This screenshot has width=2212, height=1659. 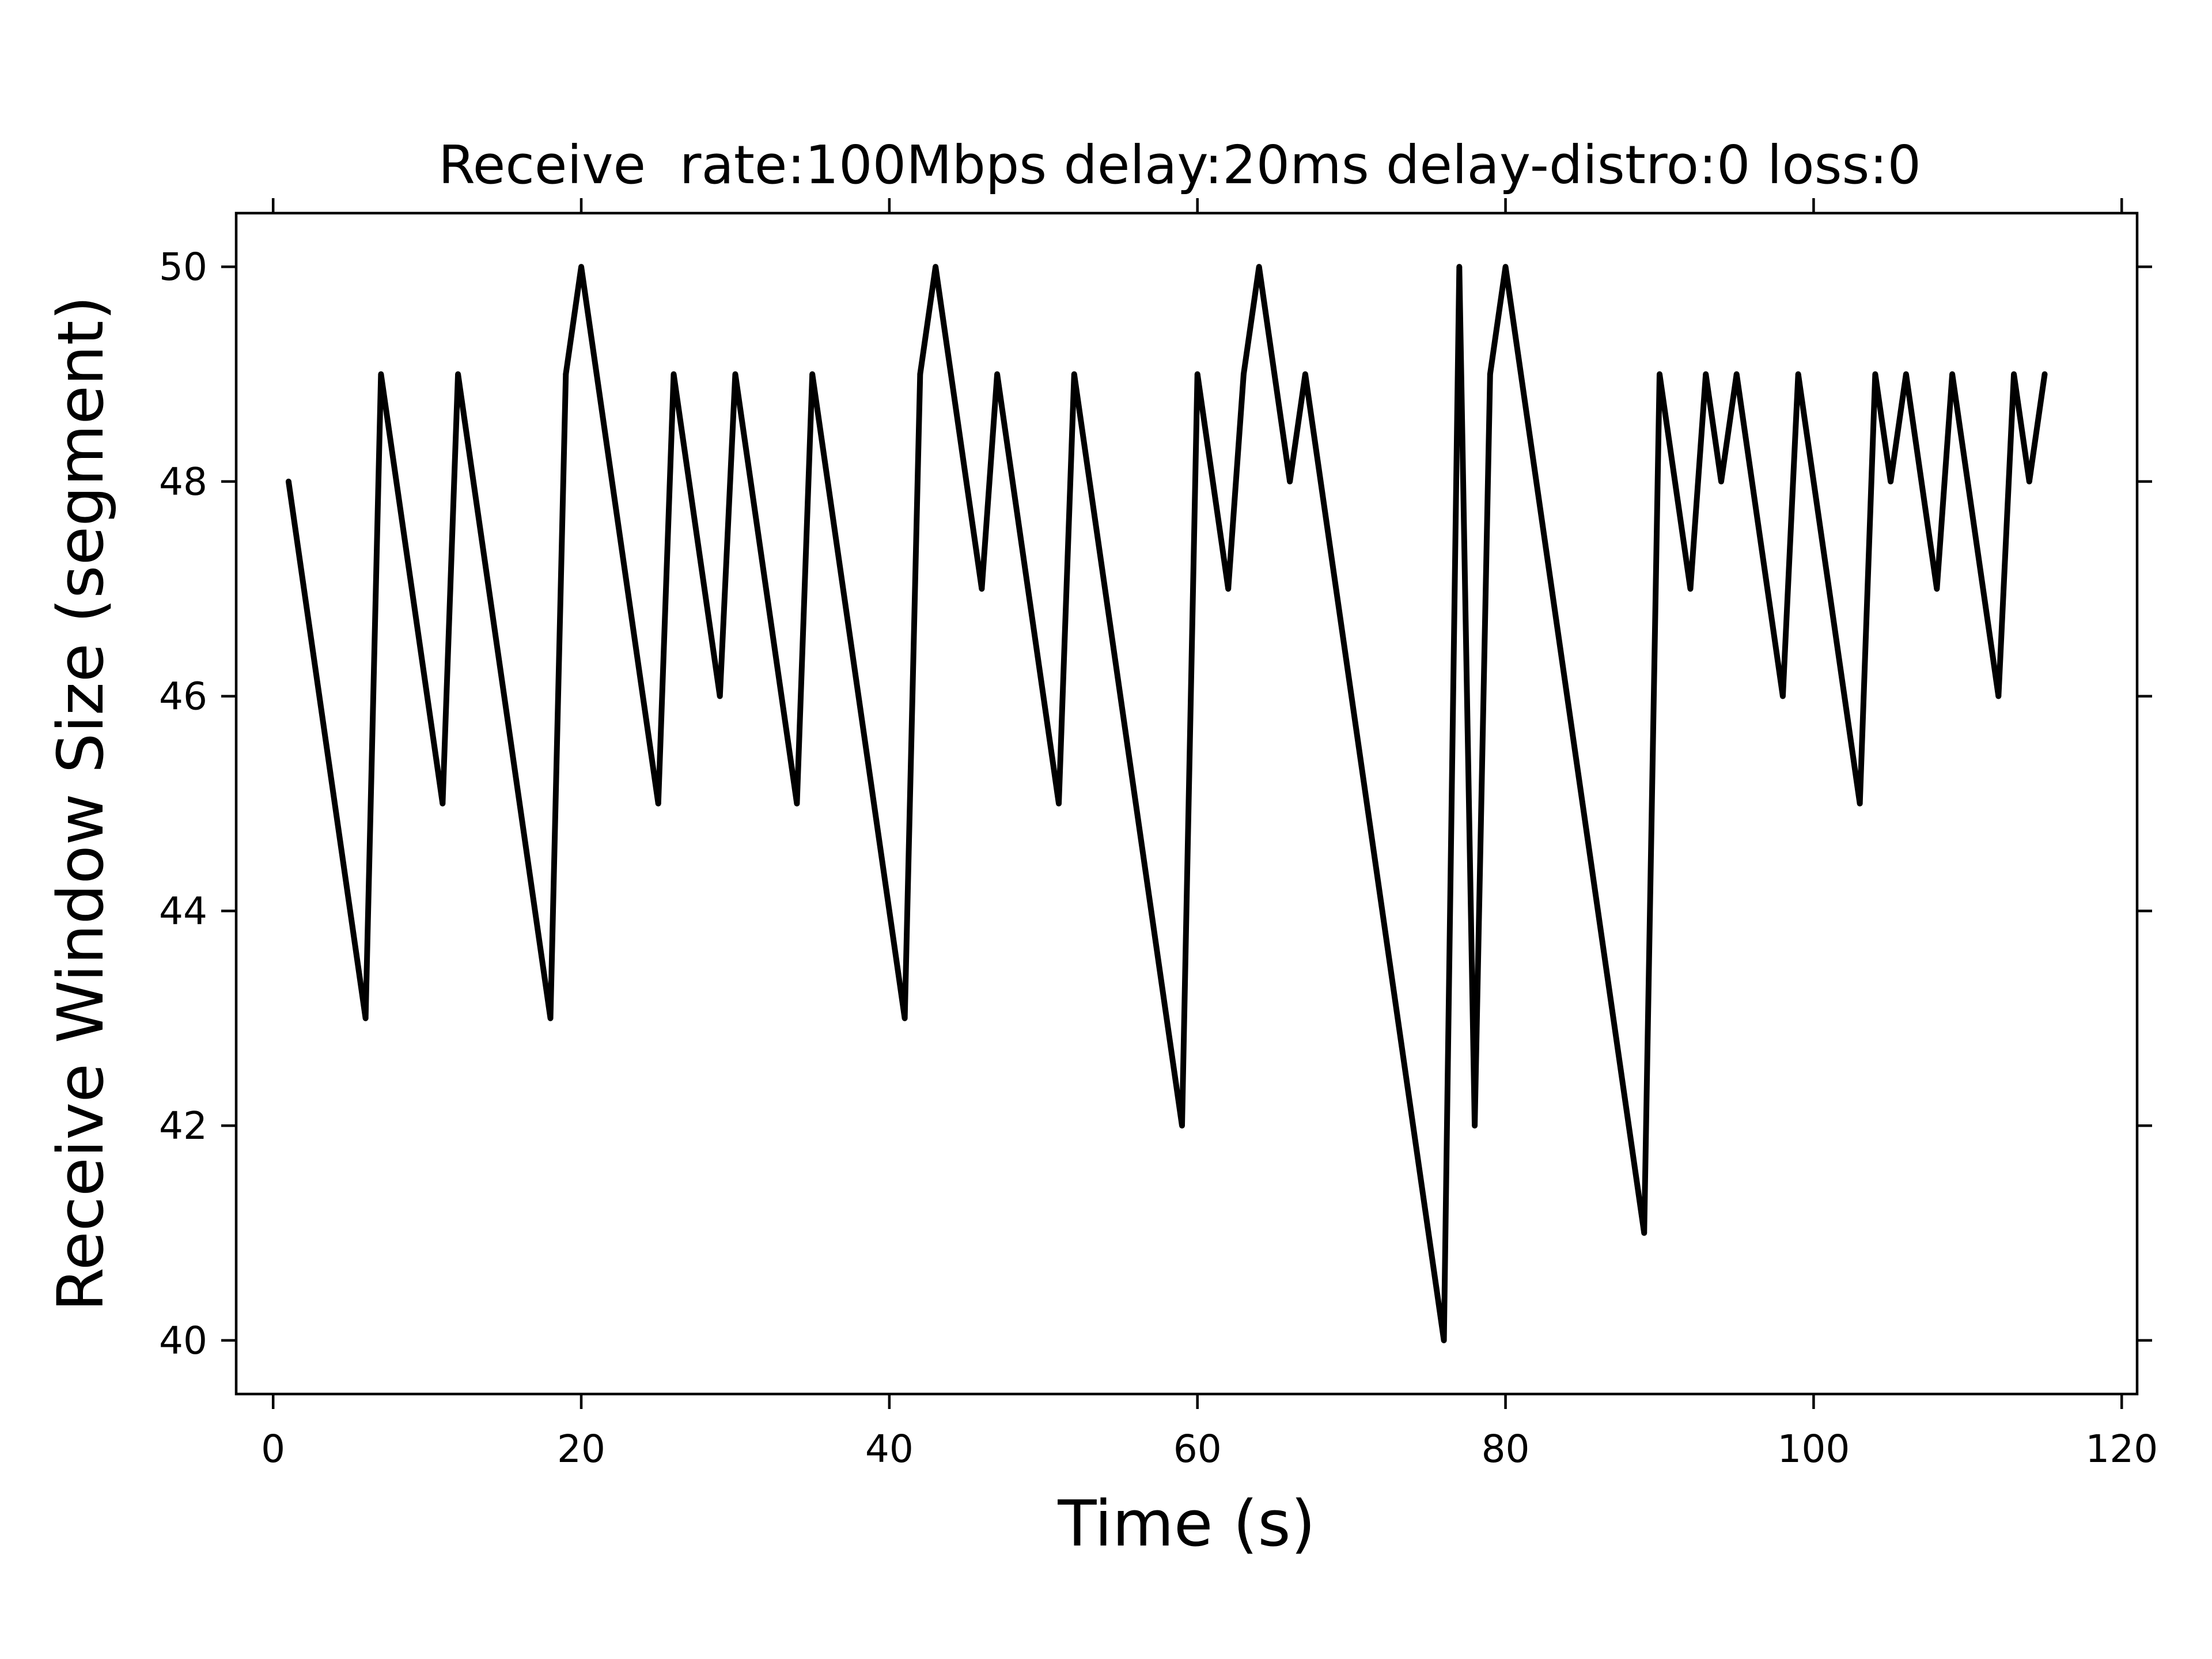 What do you see at coordinates (183, 1126) in the screenshot?
I see `y-tick-label: 42` at bounding box center [183, 1126].